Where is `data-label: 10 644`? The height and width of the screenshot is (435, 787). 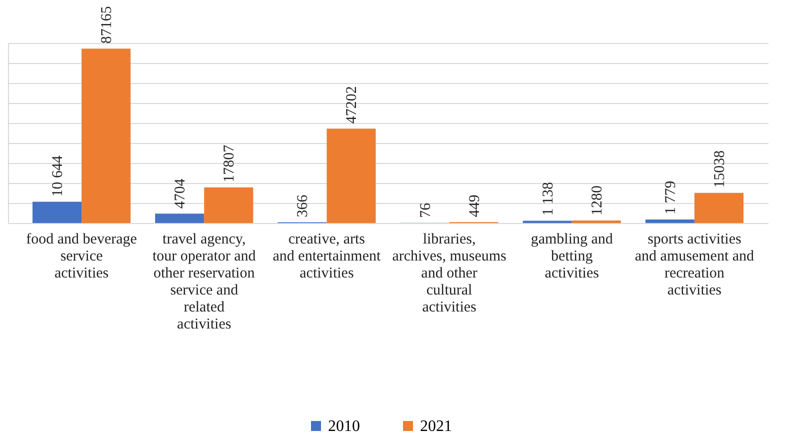
data-label: 10 644 is located at coordinates (58, 175).